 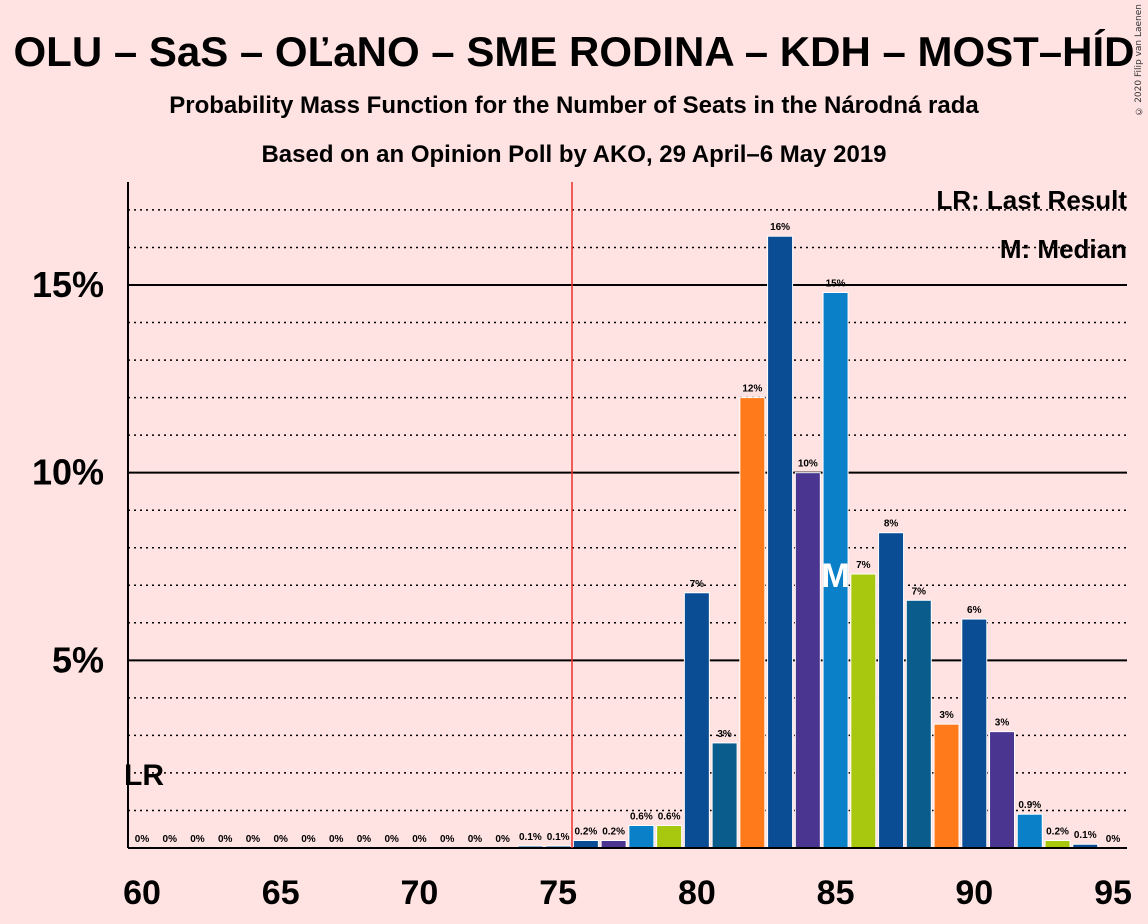 I want to click on data-label-71: 0%, so click(x=447, y=839).